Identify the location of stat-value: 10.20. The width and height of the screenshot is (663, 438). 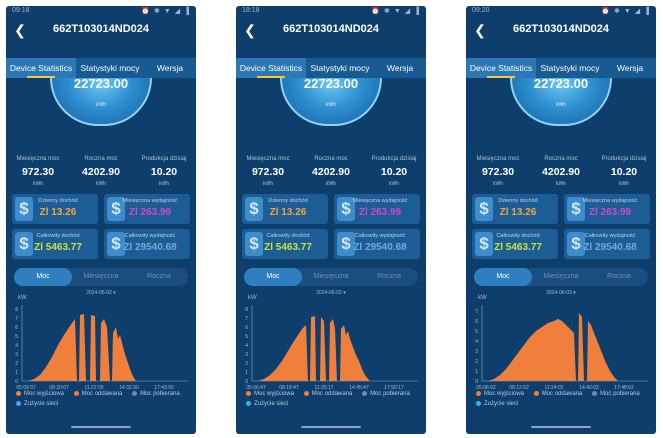
(624, 172).